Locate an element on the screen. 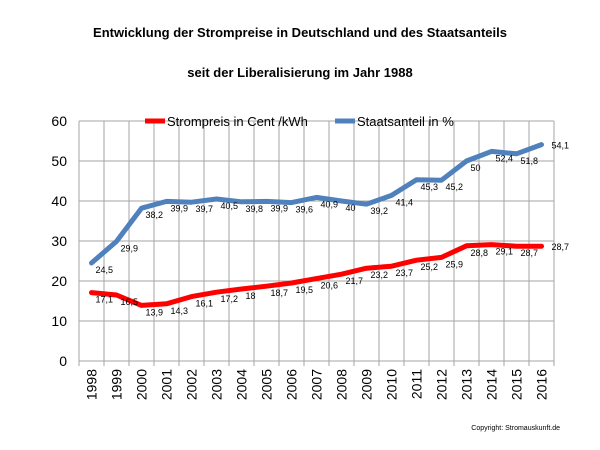  series-line-strompreis is located at coordinates (316, 275).